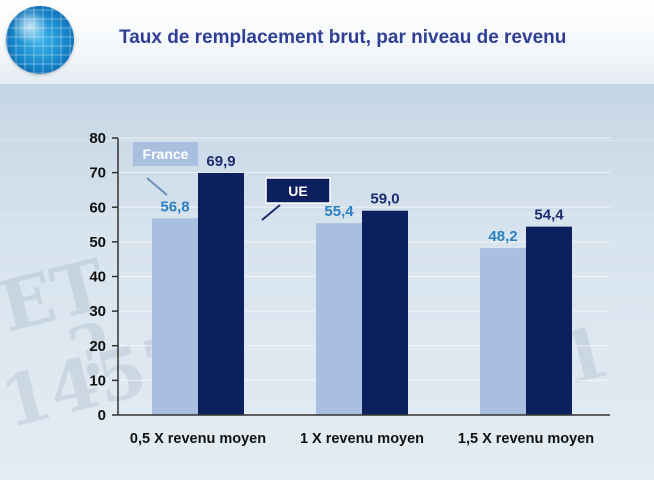  I want to click on legend-ue: UE, so click(296, 199).